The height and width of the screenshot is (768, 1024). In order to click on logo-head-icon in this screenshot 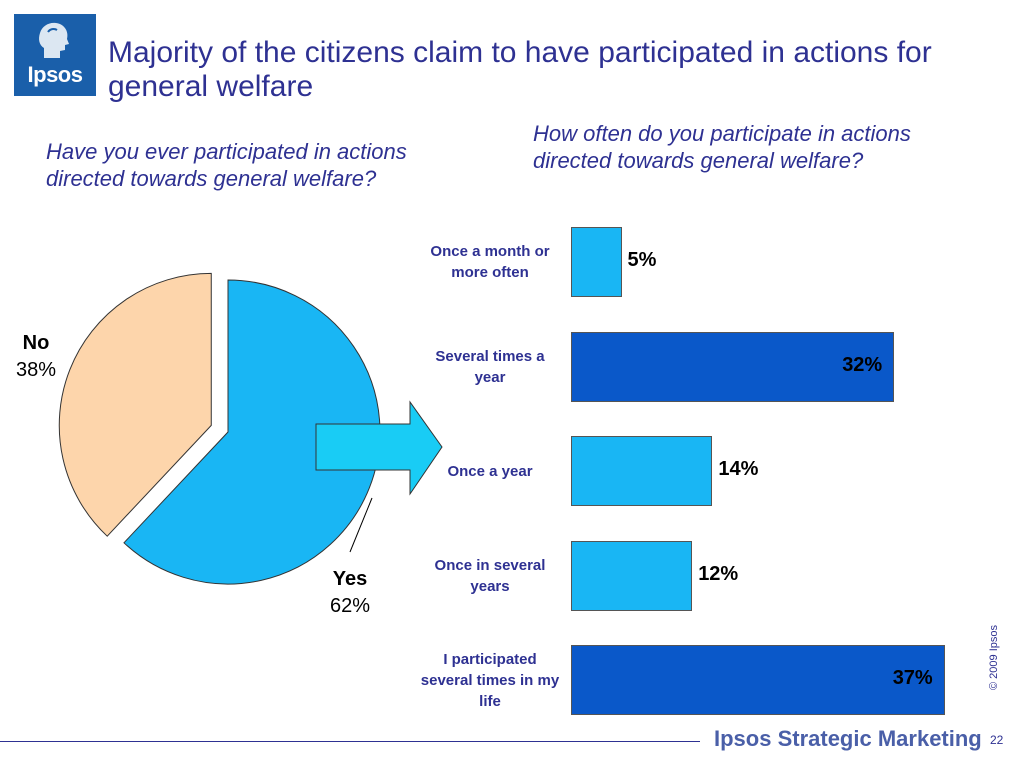, I will do `click(54, 40)`.